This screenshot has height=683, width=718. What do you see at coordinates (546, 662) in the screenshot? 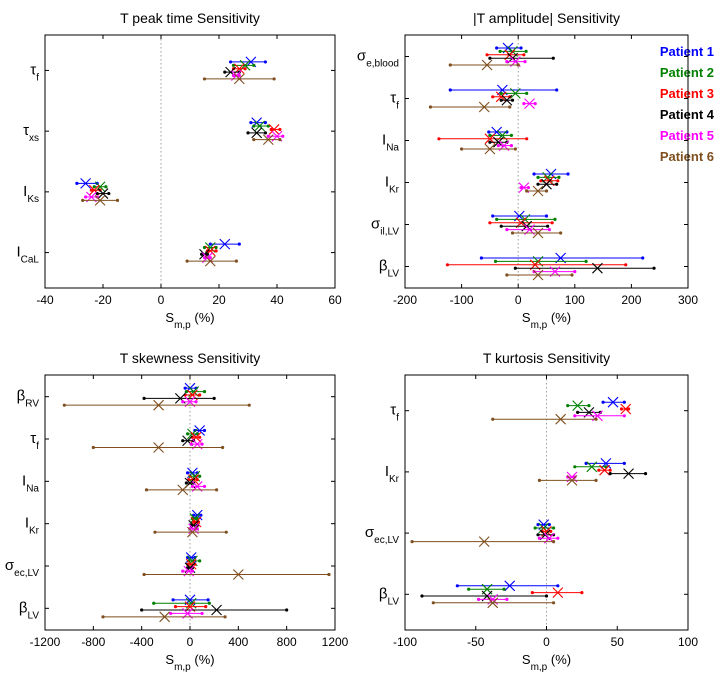
I see `x-axis-label: Sm,p (%)` at bounding box center [546, 662].